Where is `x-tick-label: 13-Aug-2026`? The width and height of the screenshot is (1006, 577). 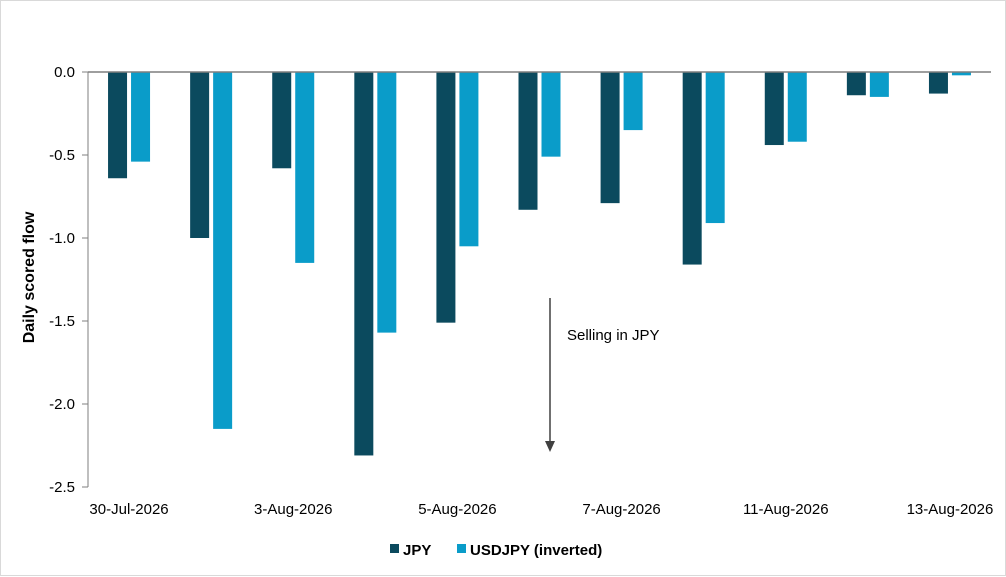
x-tick-label: 13-Aug-2026 is located at coordinates (950, 509).